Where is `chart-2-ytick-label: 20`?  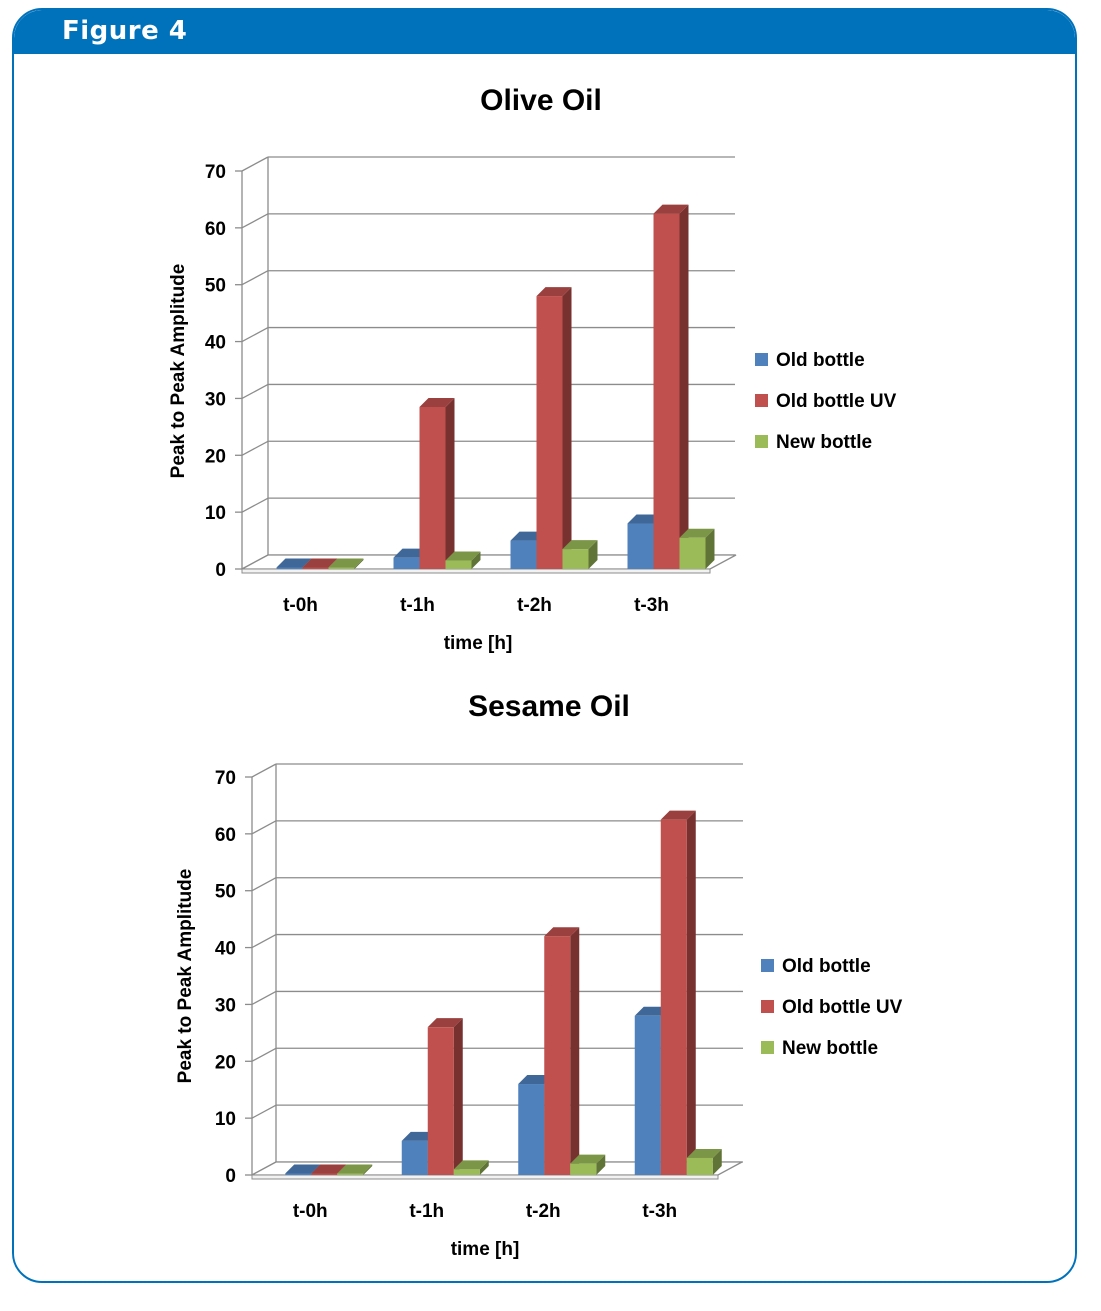 chart-2-ytick-label: 20 is located at coordinates (225, 1062).